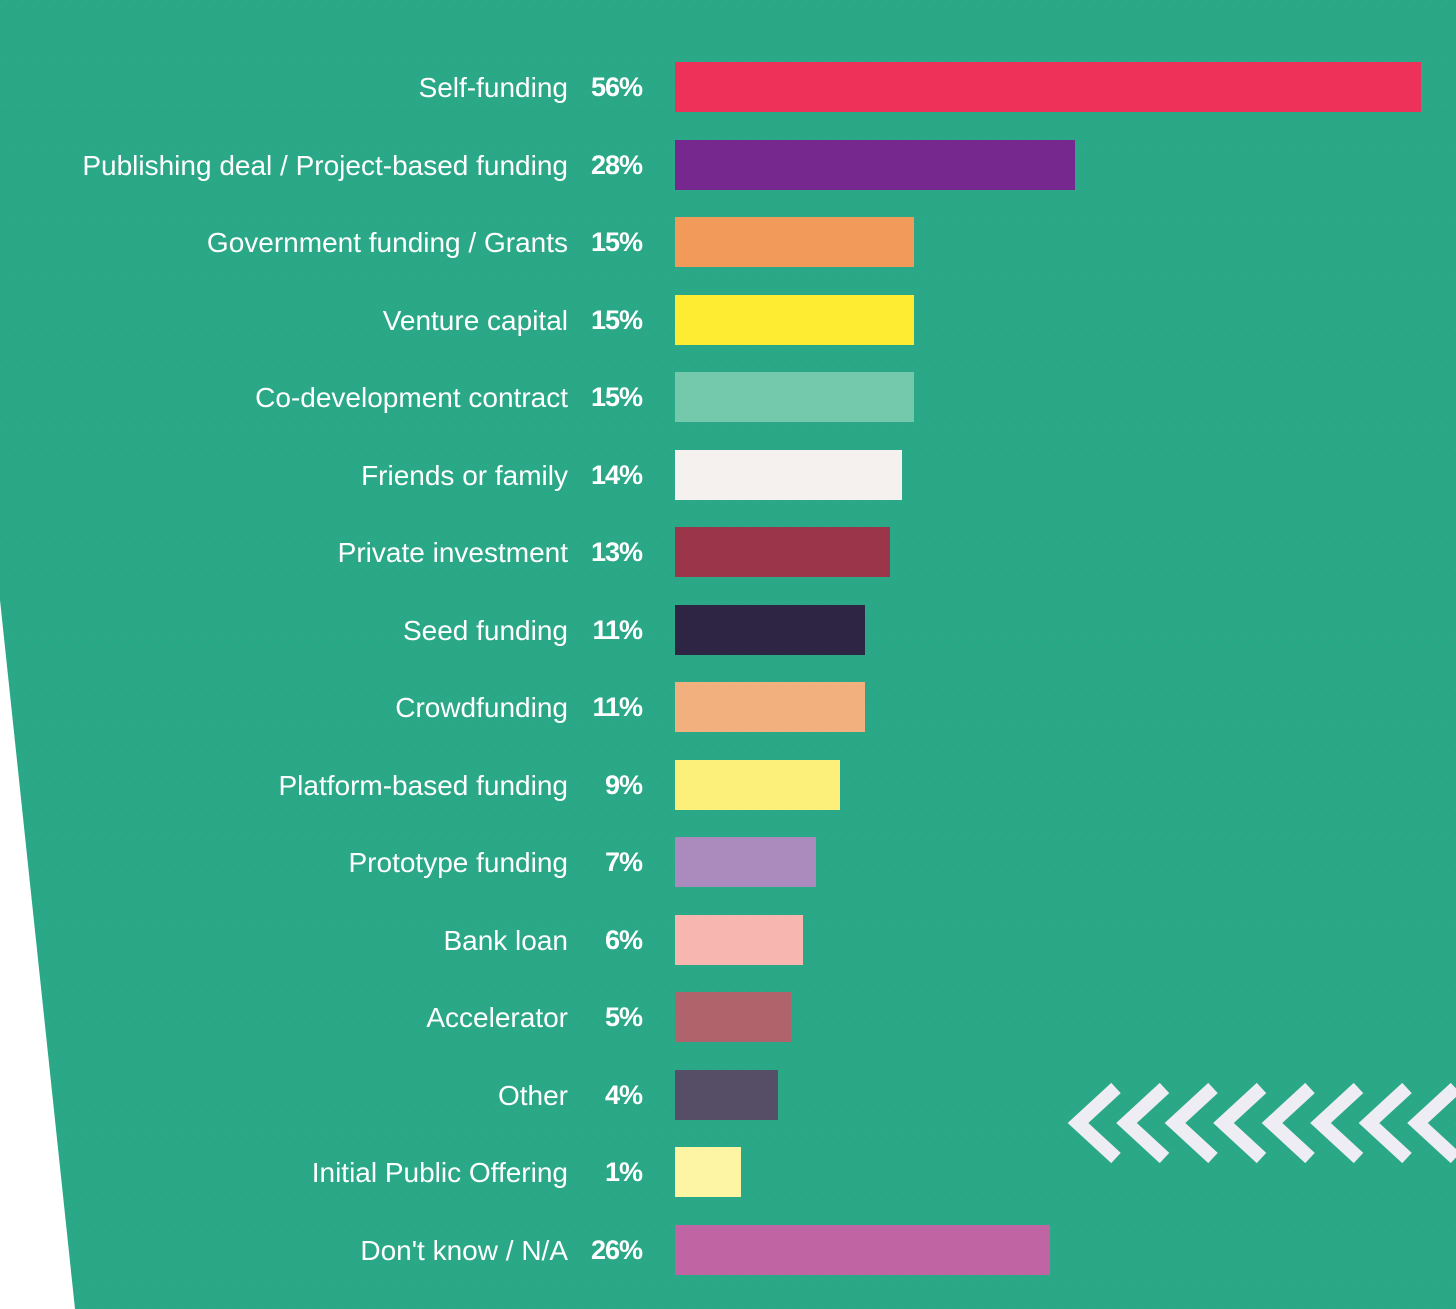  Describe the element at coordinates (464, 475) in the screenshot. I see `category-label: Friends or family` at that location.